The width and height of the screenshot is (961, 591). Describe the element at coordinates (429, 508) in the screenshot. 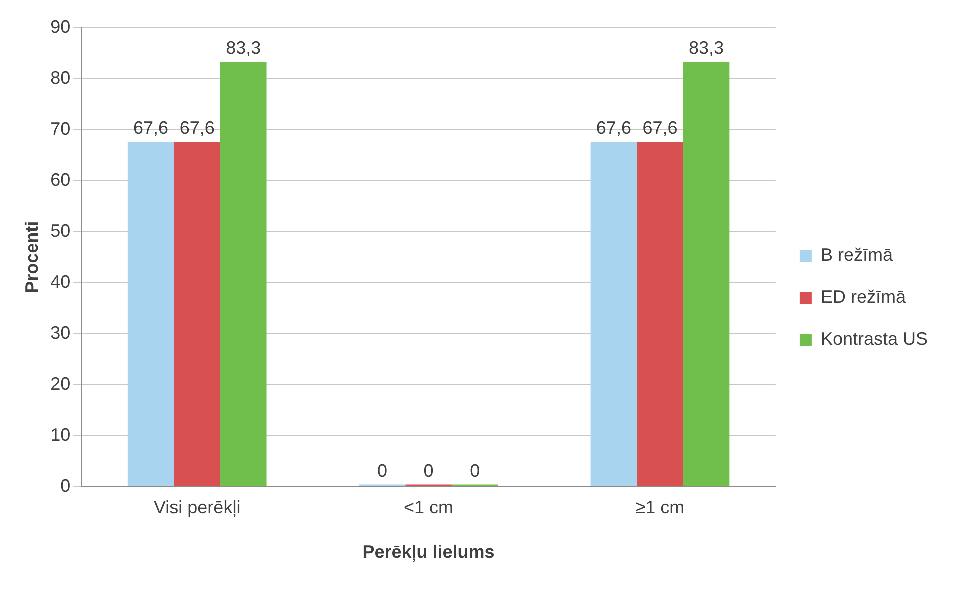

I see `x-tick-label: <1 cm` at that location.